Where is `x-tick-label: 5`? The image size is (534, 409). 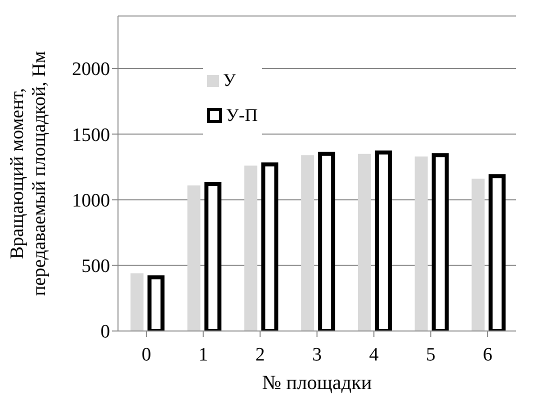 x-tick-label: 5 is located at coordinates (431, 355).